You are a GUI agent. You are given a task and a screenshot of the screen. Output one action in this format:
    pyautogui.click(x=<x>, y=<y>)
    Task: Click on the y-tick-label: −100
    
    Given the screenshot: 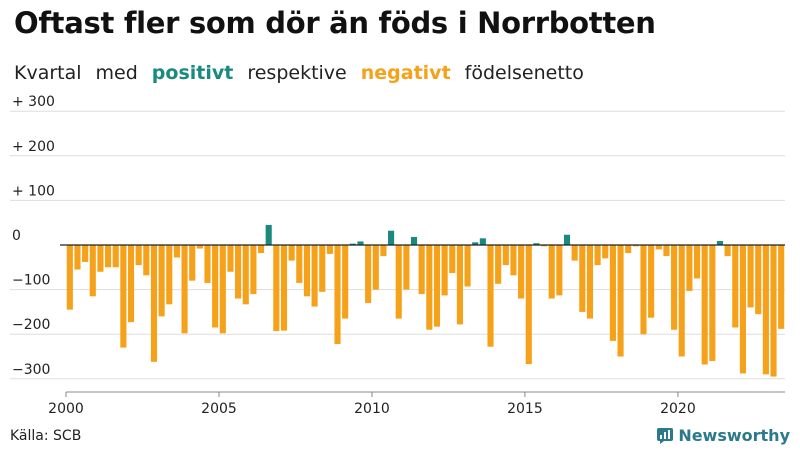 What is the action you would take?
    pyautogui.click(x=31, y=281)
    